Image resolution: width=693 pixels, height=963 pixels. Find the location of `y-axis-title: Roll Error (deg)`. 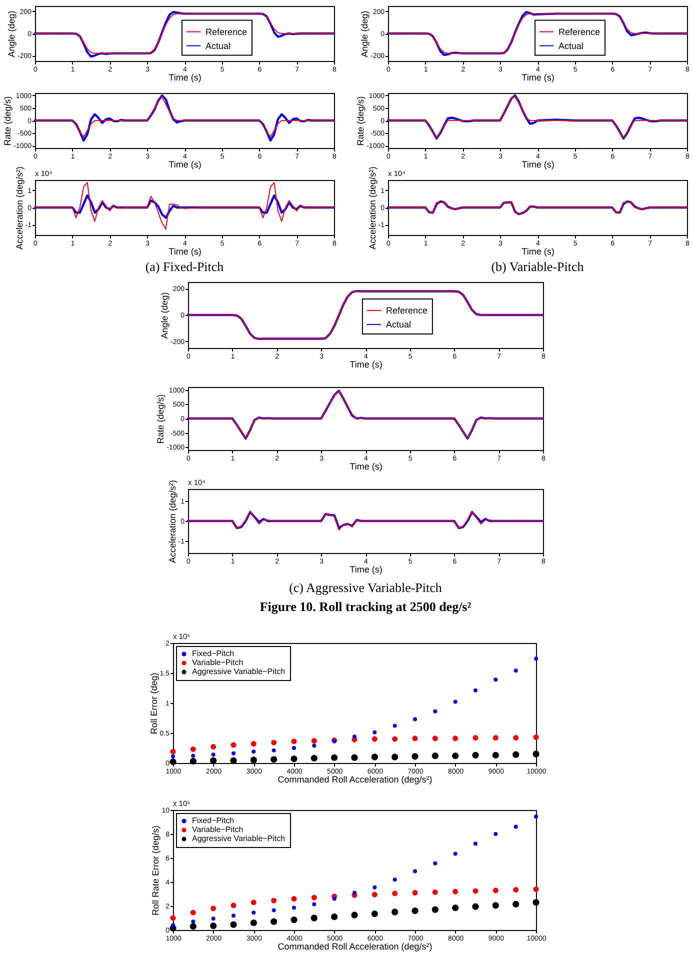

y-axis-title: Roll Error (deg) is located at coordinates (153, 703).